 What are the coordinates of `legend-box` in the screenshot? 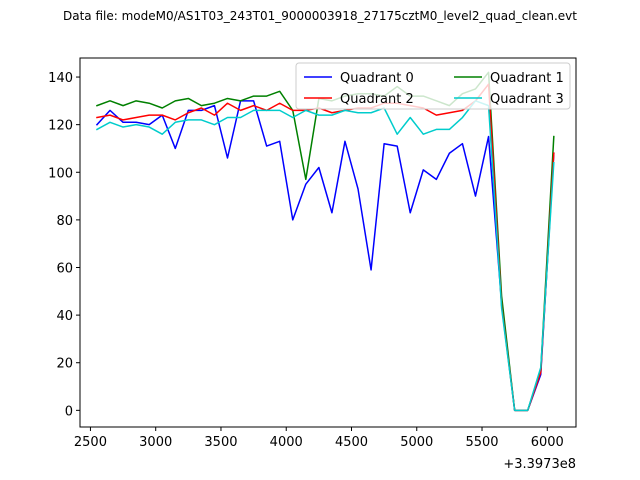 It's located at (433, 86).